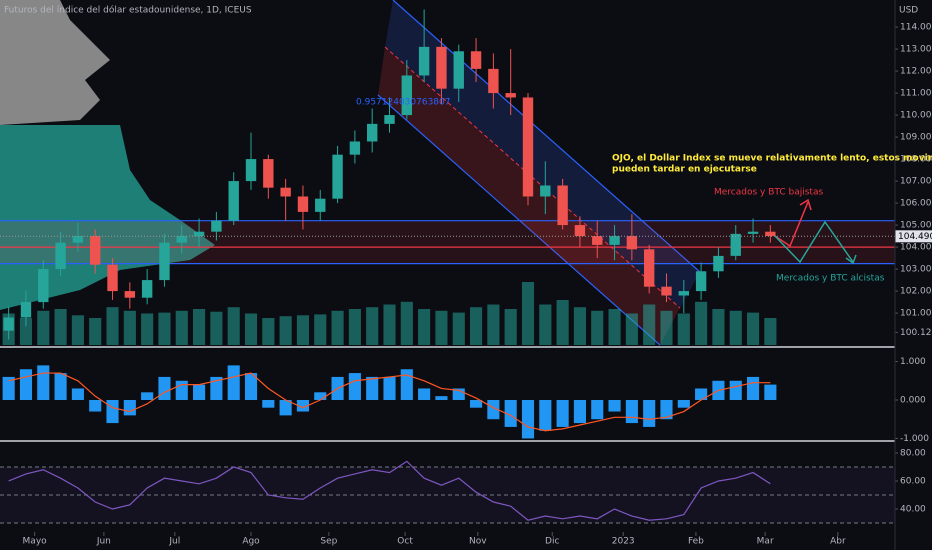  What do you see at coordinates (684, 170) in the screenshot?
I see `note: pueden tardar en ejecutarse` at bounding box center [684, 170].